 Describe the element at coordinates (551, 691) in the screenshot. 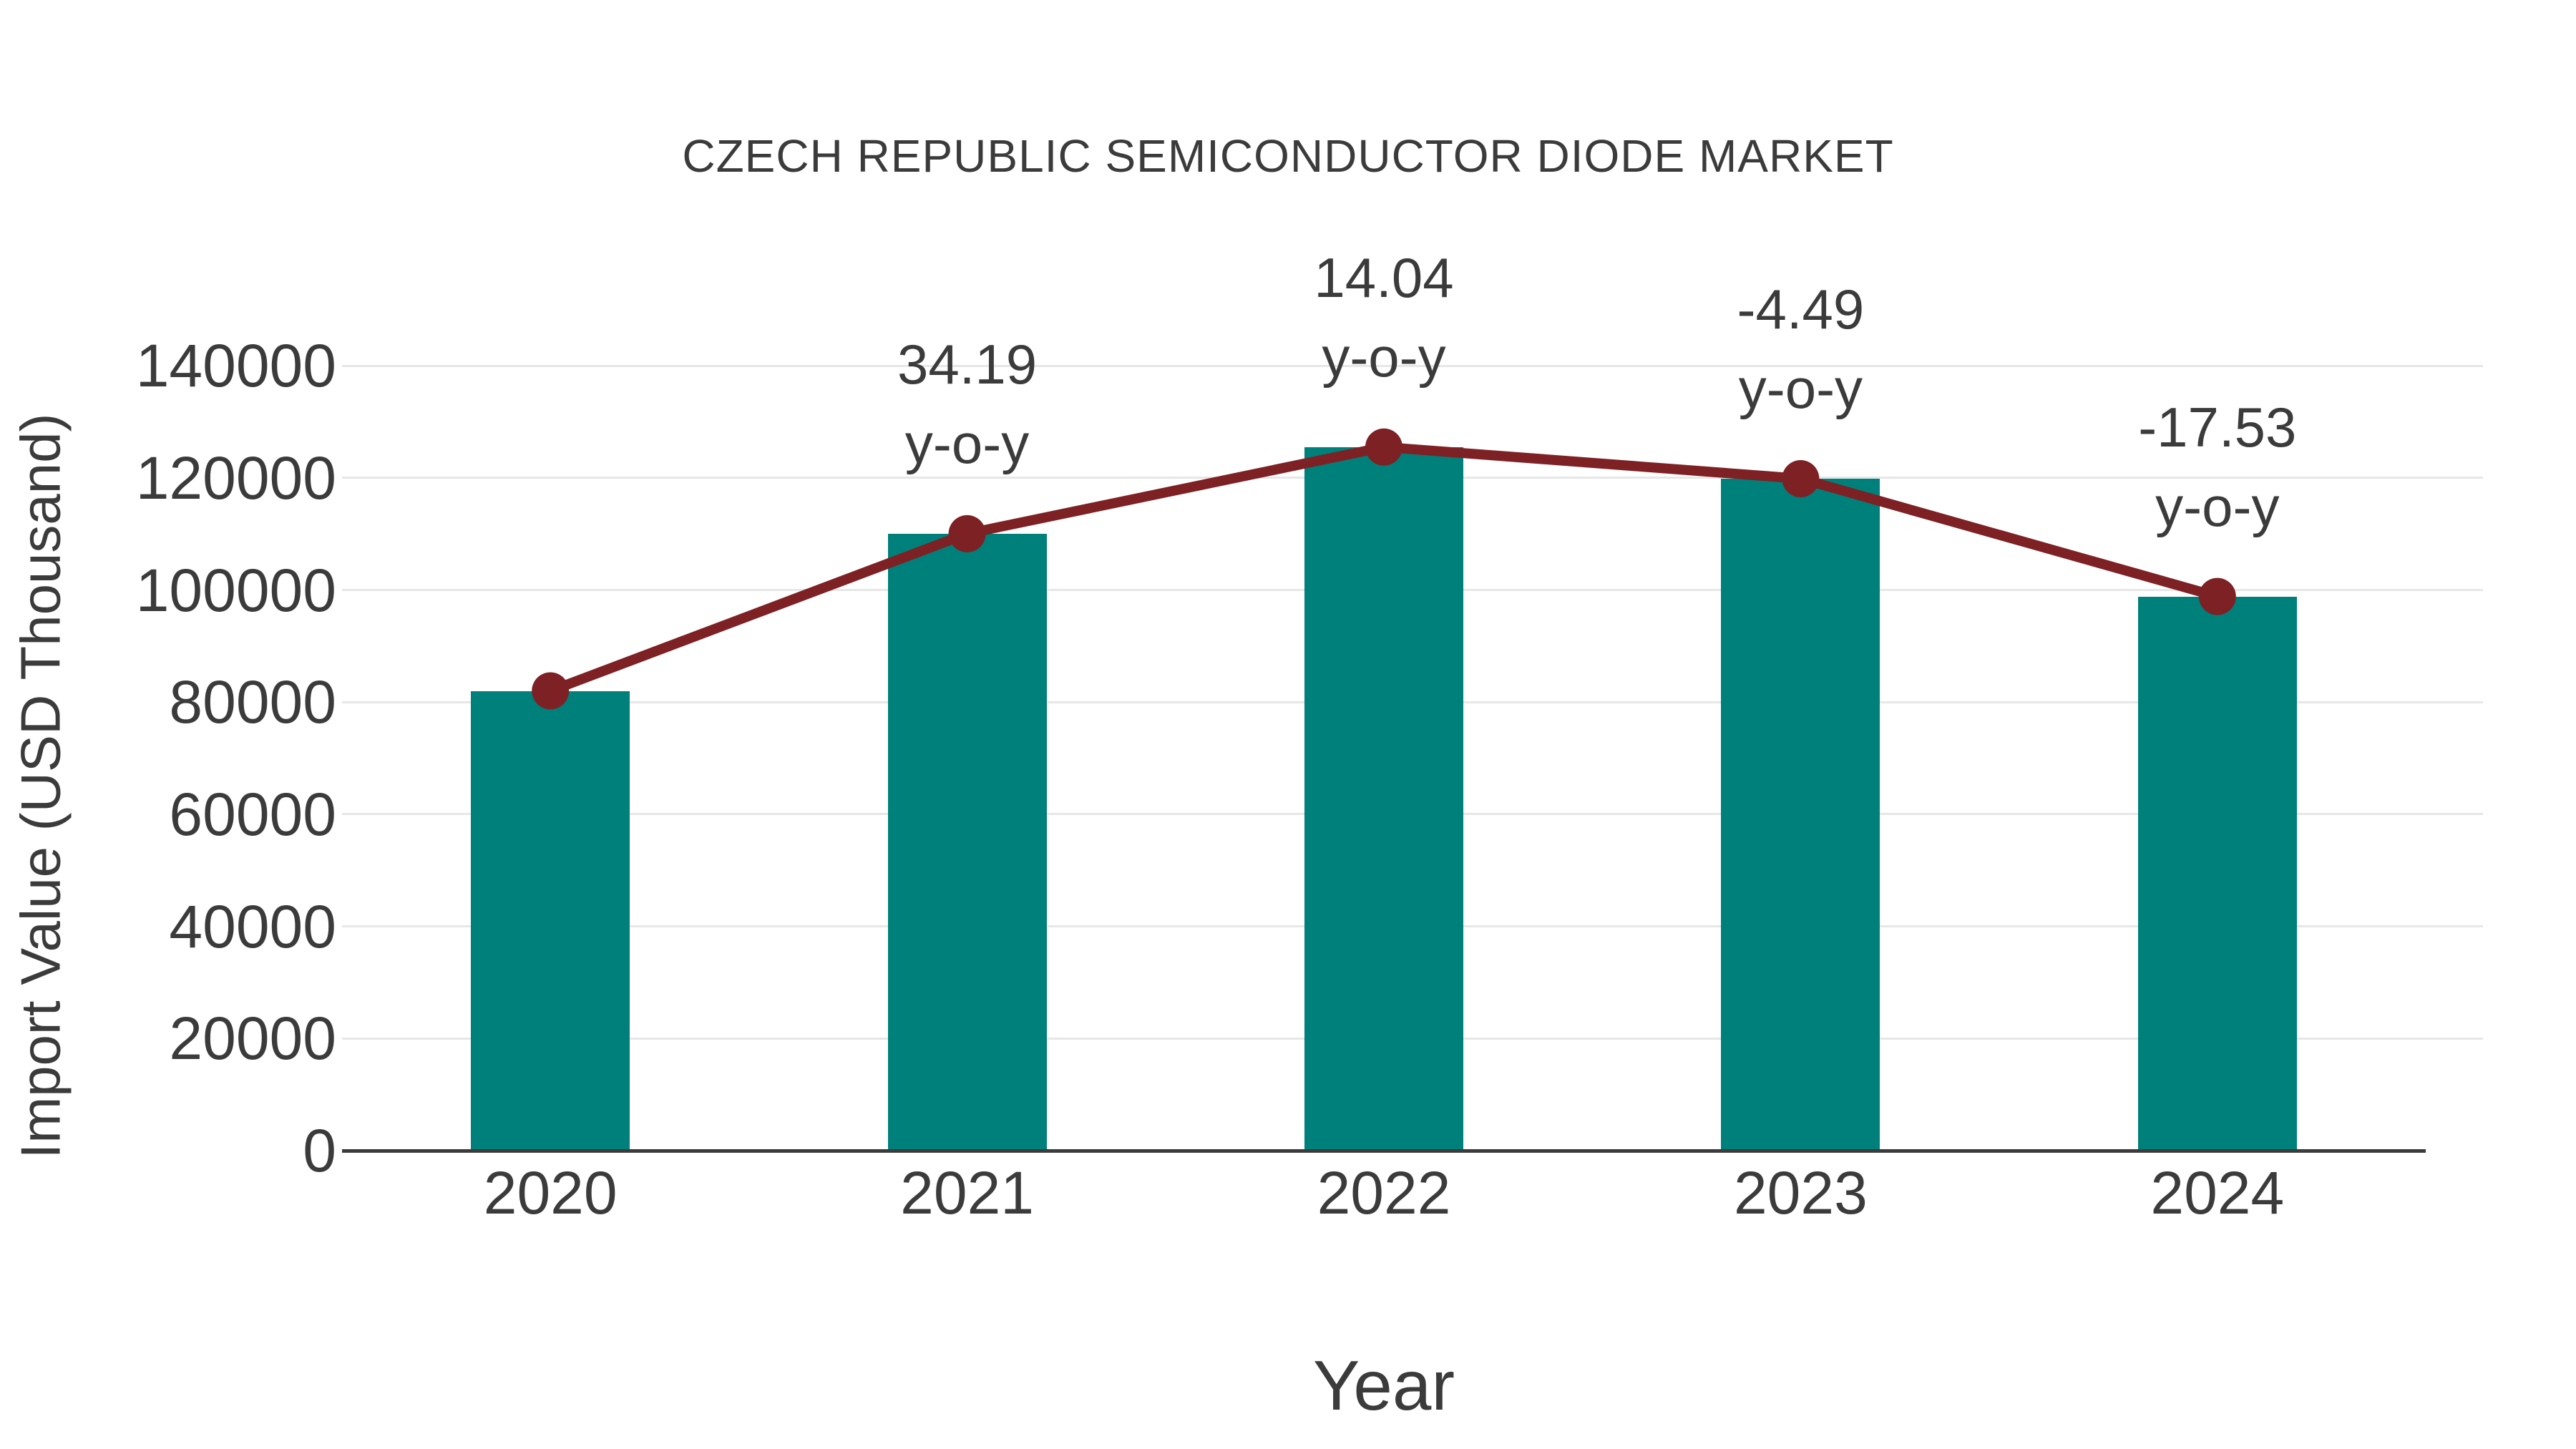

I see `line-marker-2020` at that location.